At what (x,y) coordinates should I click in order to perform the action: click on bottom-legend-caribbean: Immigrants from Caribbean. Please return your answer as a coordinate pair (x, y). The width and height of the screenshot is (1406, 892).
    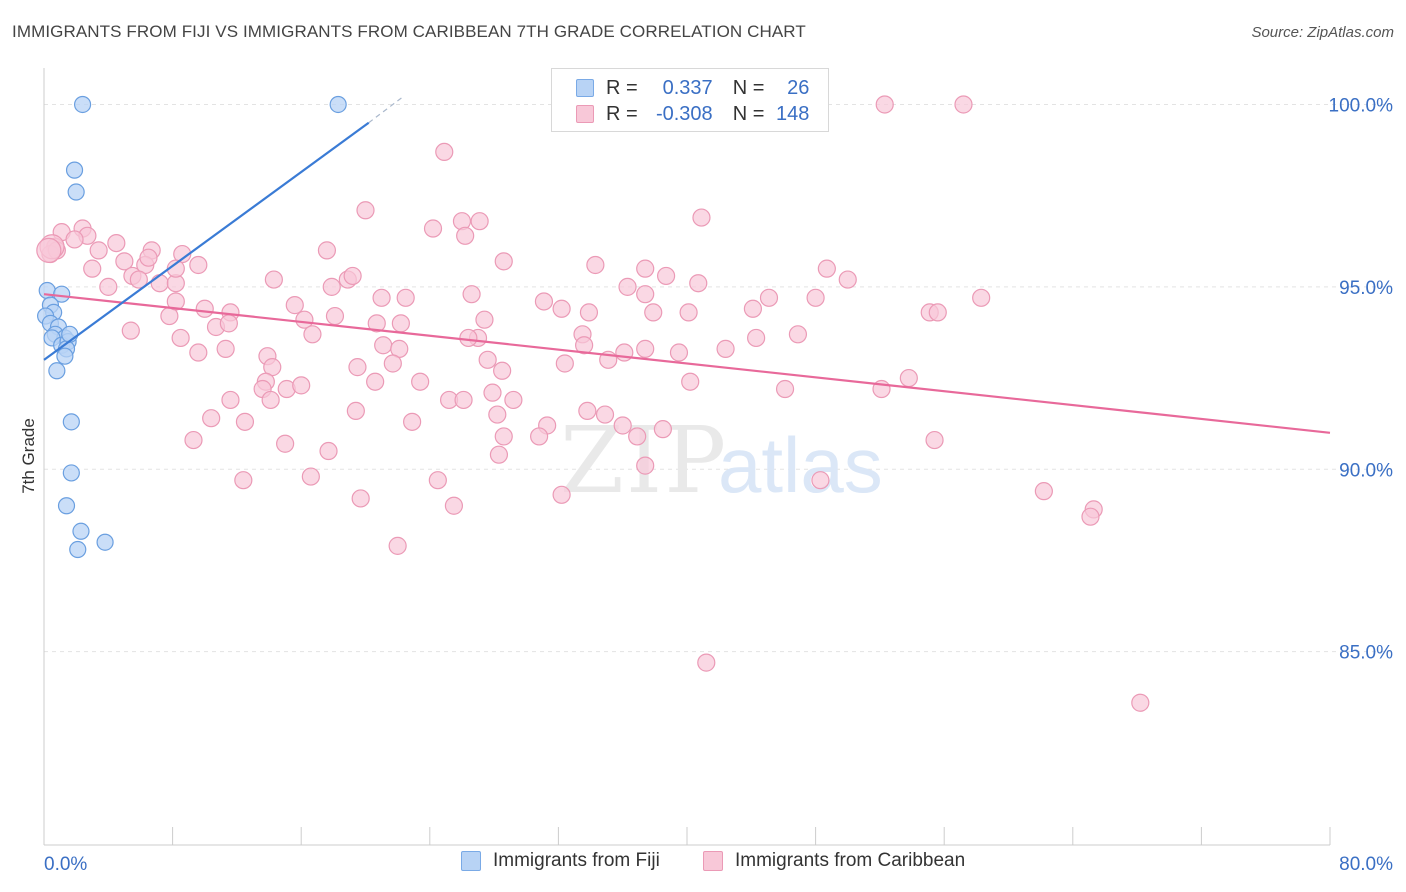
    Looking at the image, I should click on (834, 861).